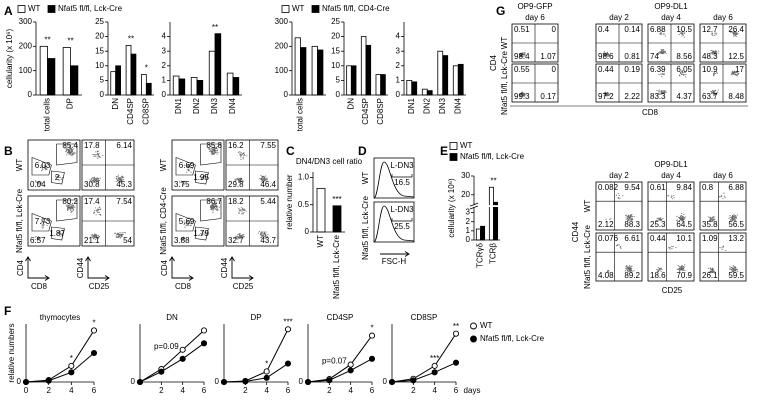 Image resolution: width=760 pixels, height=402 pixels. Describe the element at coordinates (92, 145) in the screenshot. I see `quadrant-value: 17.8` at that location.